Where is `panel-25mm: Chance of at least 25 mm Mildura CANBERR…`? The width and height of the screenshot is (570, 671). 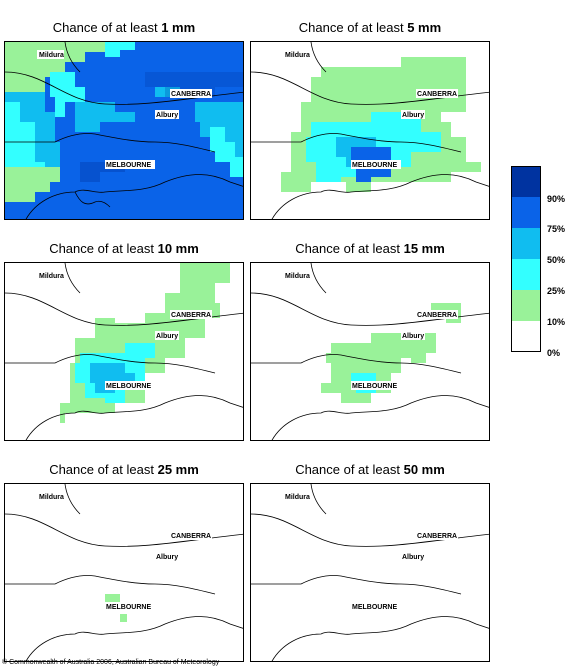 panel-25mm: Chance of at least 25 mm Mildura CANBERR… is located at coordinates (124, 562).